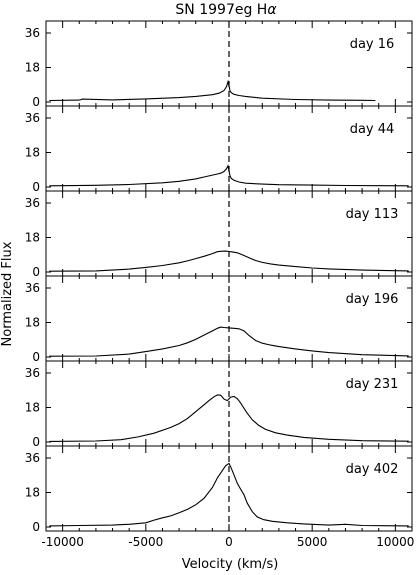 The height and width of the screenshot is (575, 416). Describe the element at coordinates (372, 299) in the screenshot. I see `panel-label: day 196` at that location.